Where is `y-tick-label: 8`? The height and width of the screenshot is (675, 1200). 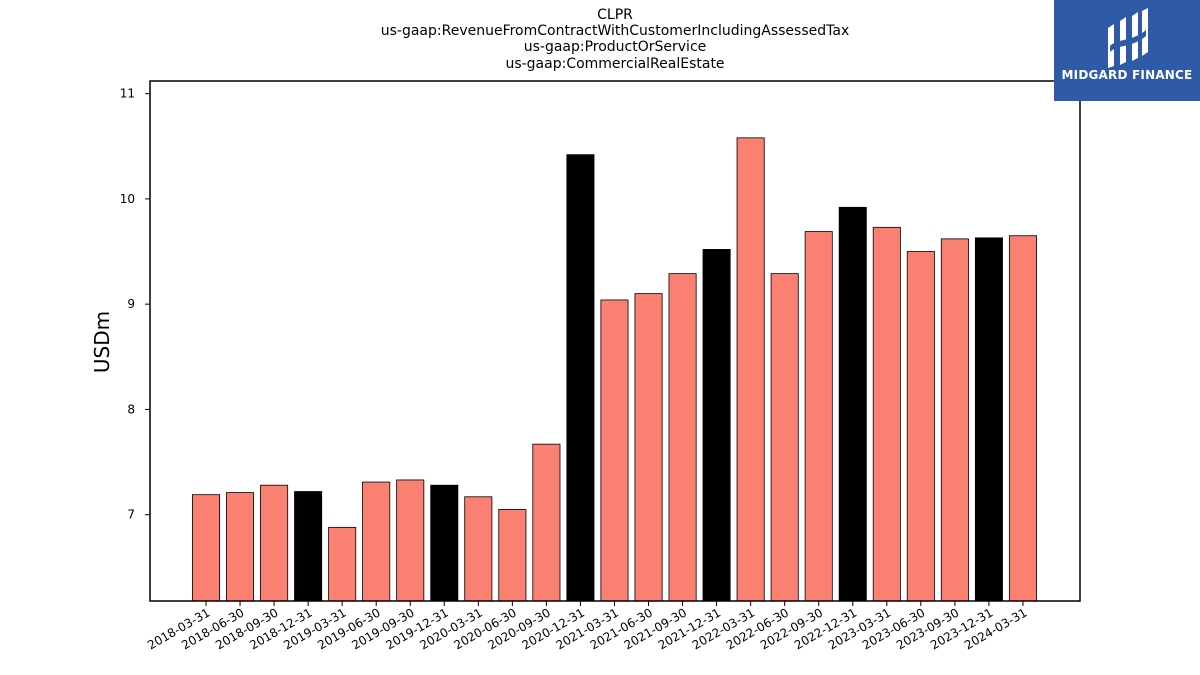 y-tick-label: 8 is located at coordinates (131, 409).